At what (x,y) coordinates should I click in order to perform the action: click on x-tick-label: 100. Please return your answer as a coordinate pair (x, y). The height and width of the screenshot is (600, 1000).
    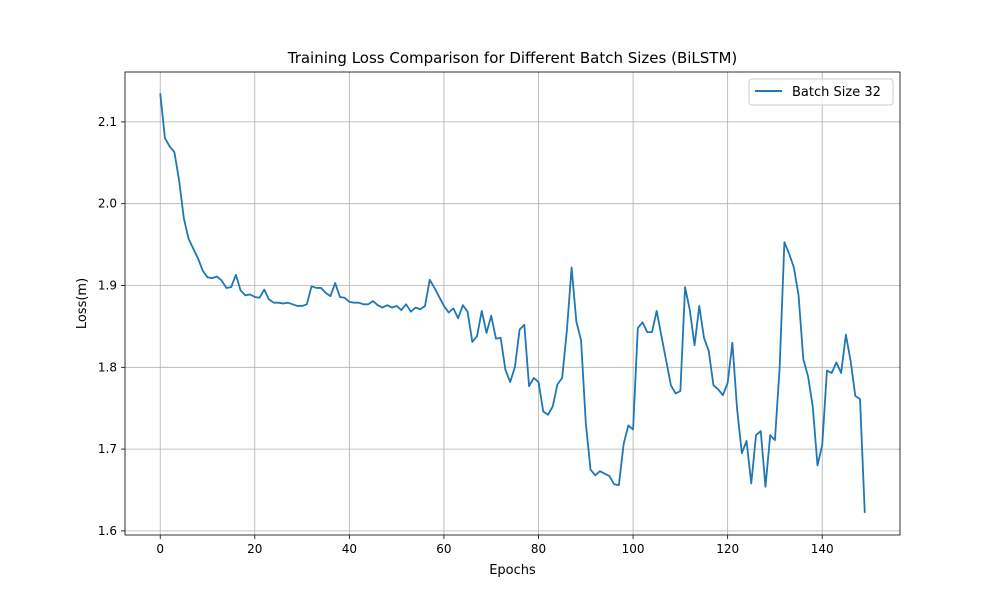
    Looking at the image, I should click on (633, 549).